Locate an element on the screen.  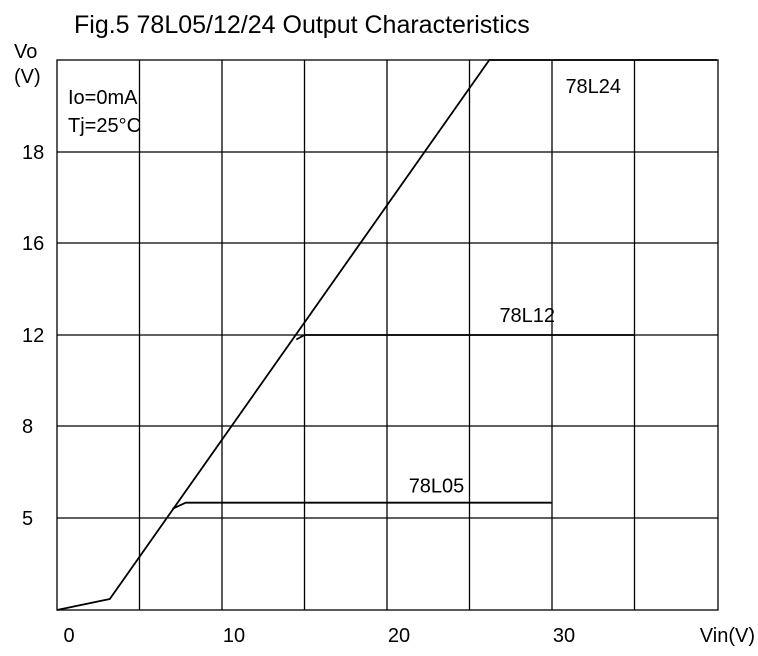
x-tick-label: 20 is located at coordinates (399, 636).